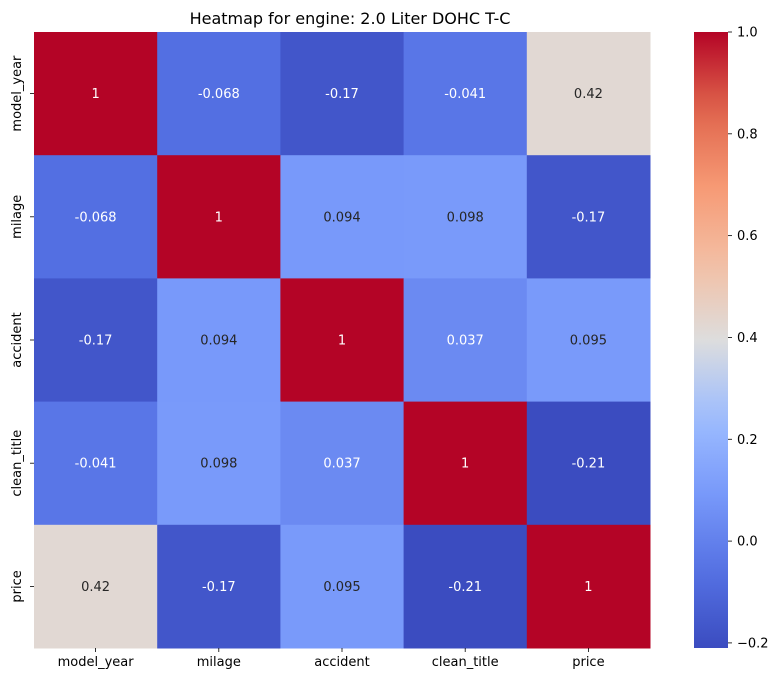 Image resolution: width=776 pixels, height=682 pixels. What do you see at coordinates (350, 18) in the screenshot?
I see `chart-title: Heatmap for engine: 2.0 Liter DOHC T-C` at bounding box center [350, 18].